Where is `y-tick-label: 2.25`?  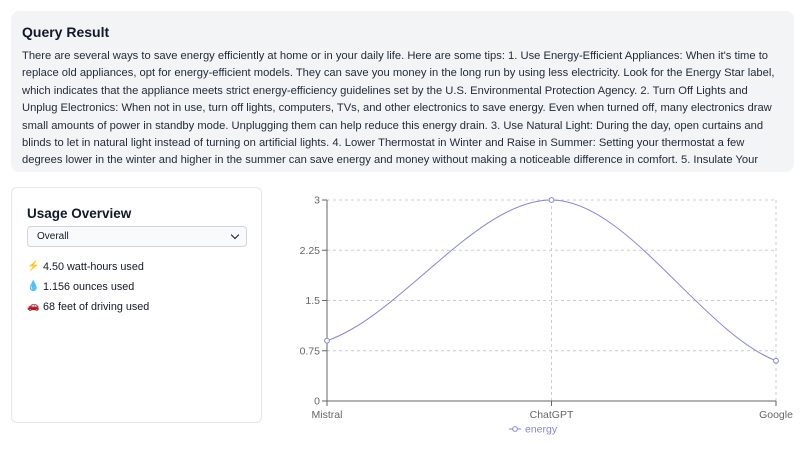
y-tick-label: 2.25 is located at coordinates (310, 251).